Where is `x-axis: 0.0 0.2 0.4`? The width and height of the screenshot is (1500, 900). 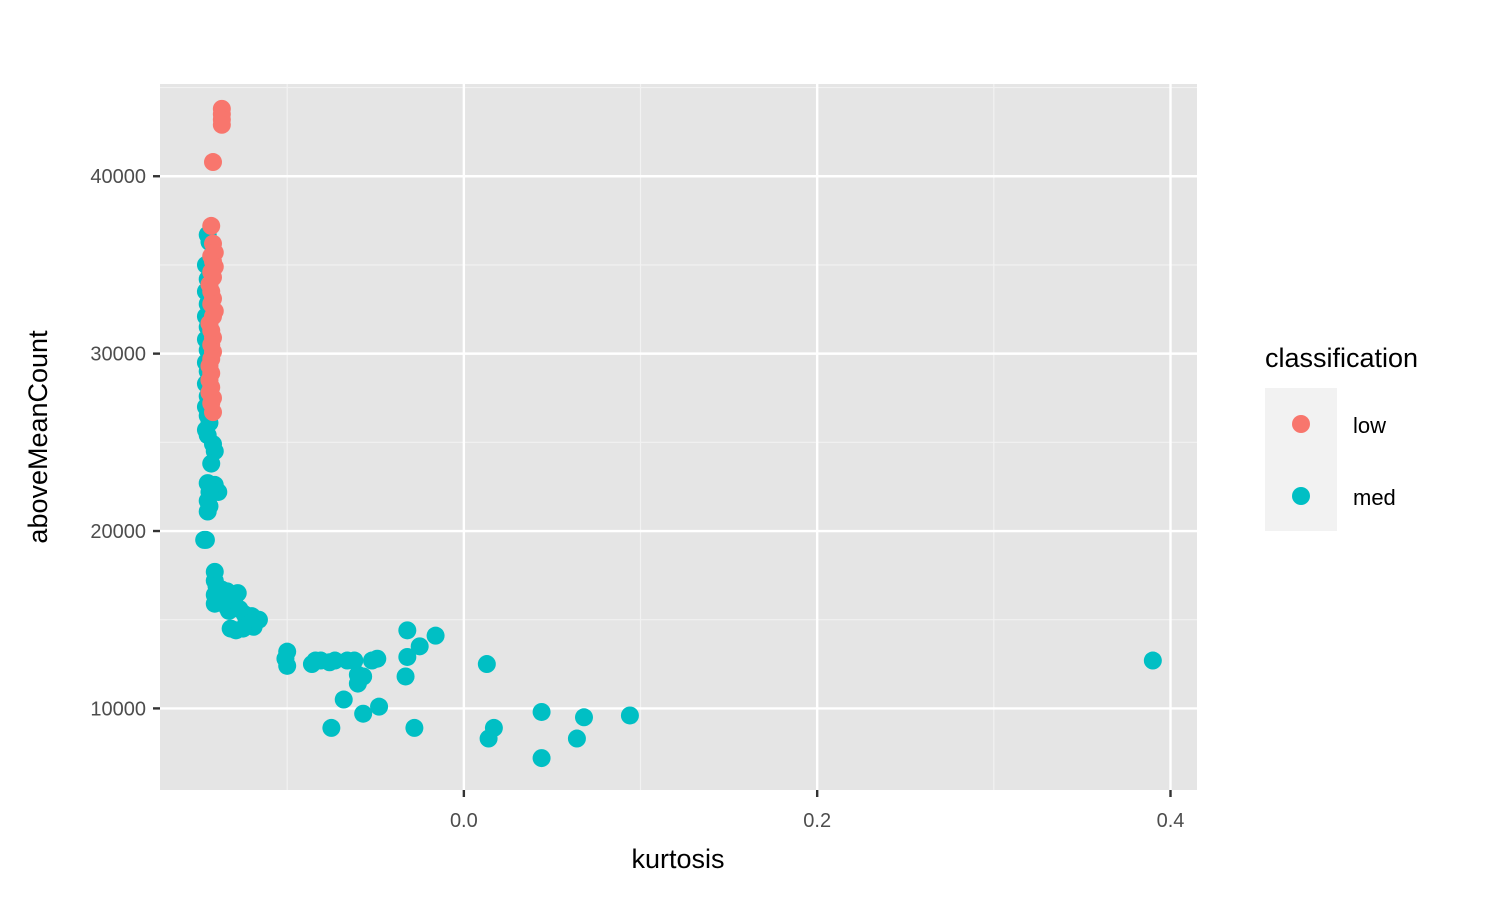 x-axis: 0.0 0.2 0.4 is located at coordinates (817, 811).